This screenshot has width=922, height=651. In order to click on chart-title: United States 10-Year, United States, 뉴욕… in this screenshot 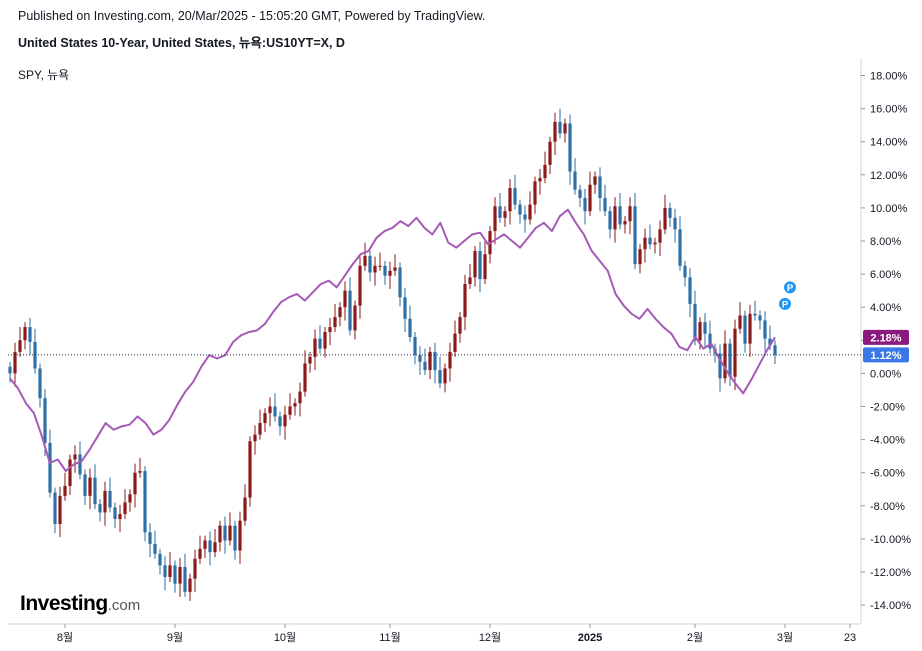, I will do `click(181, 43)`.